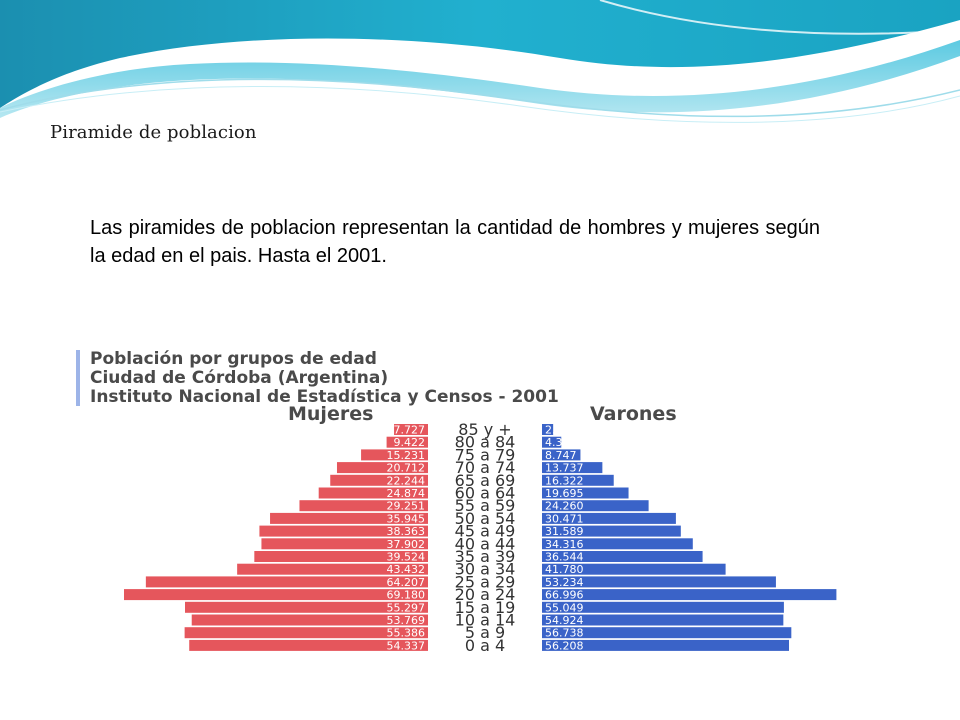 Image resolution: width=960 pixels, height=720 pixels. What do you see at coordinates (485, 493) in the screenshot?
I see `age-group-label-5: 60 a 64` at bounding box center [485, 493].